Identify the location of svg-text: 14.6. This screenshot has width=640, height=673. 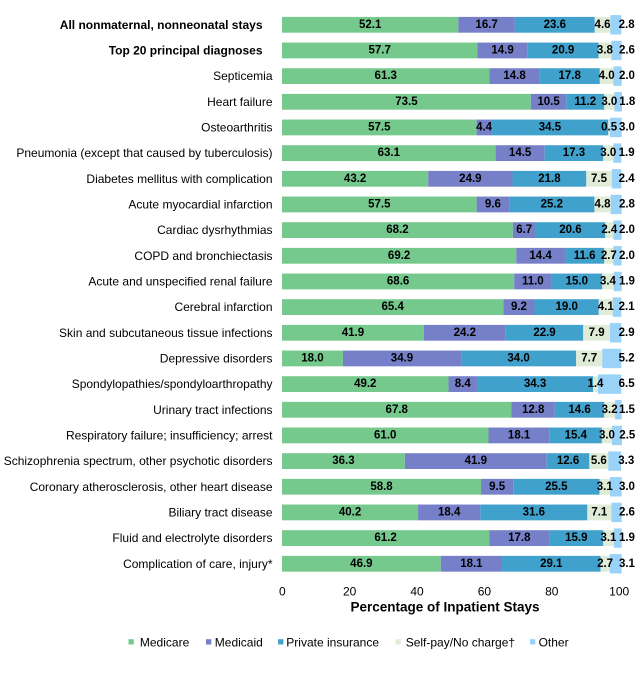
(579, 410).